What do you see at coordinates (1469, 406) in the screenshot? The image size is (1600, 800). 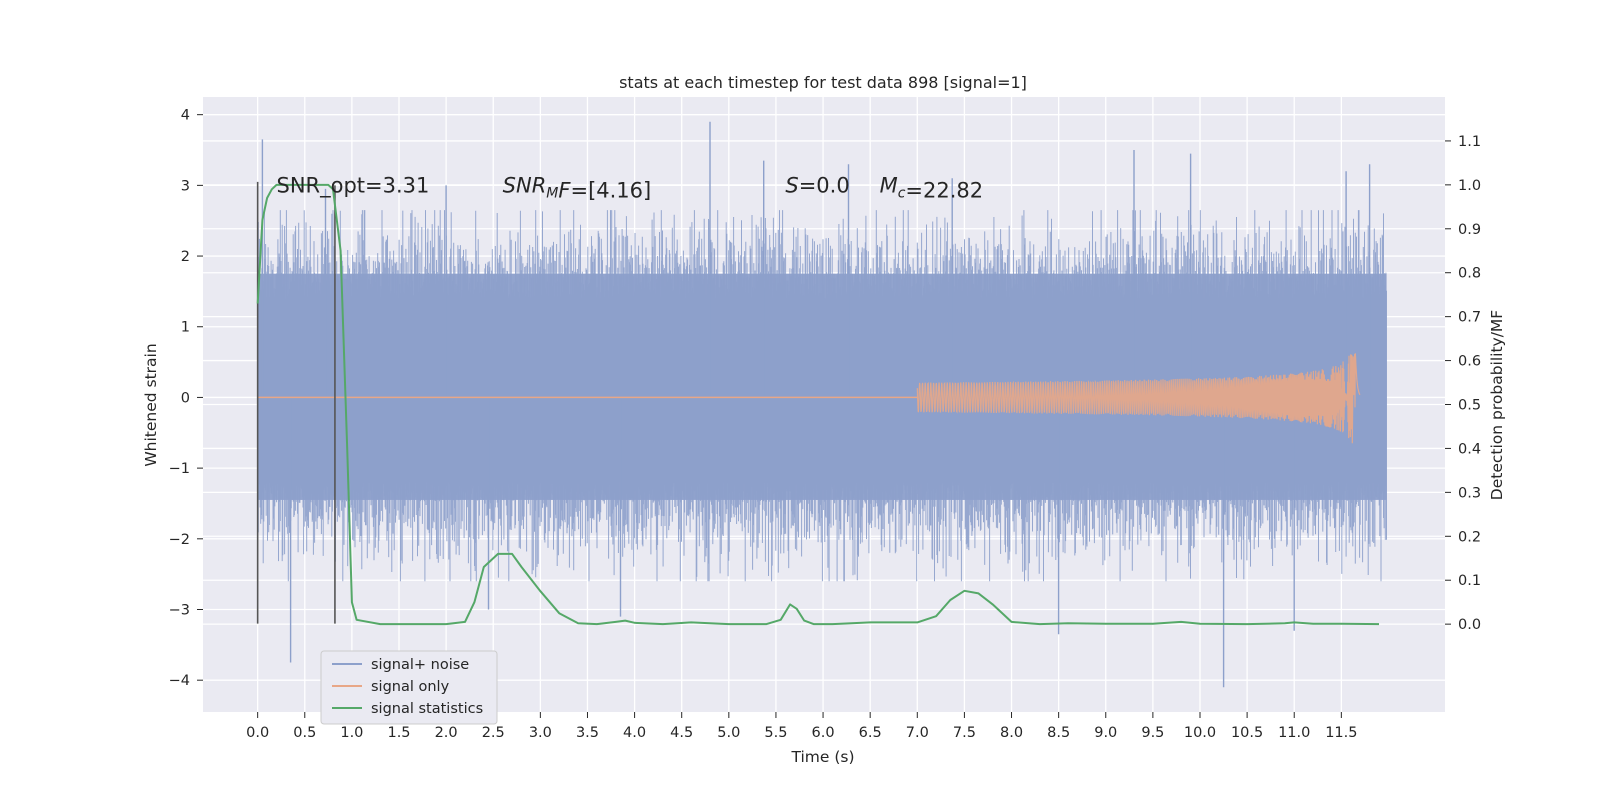 I see `right-y-tick-label: 0.5` at bounding box center [1469, 406].